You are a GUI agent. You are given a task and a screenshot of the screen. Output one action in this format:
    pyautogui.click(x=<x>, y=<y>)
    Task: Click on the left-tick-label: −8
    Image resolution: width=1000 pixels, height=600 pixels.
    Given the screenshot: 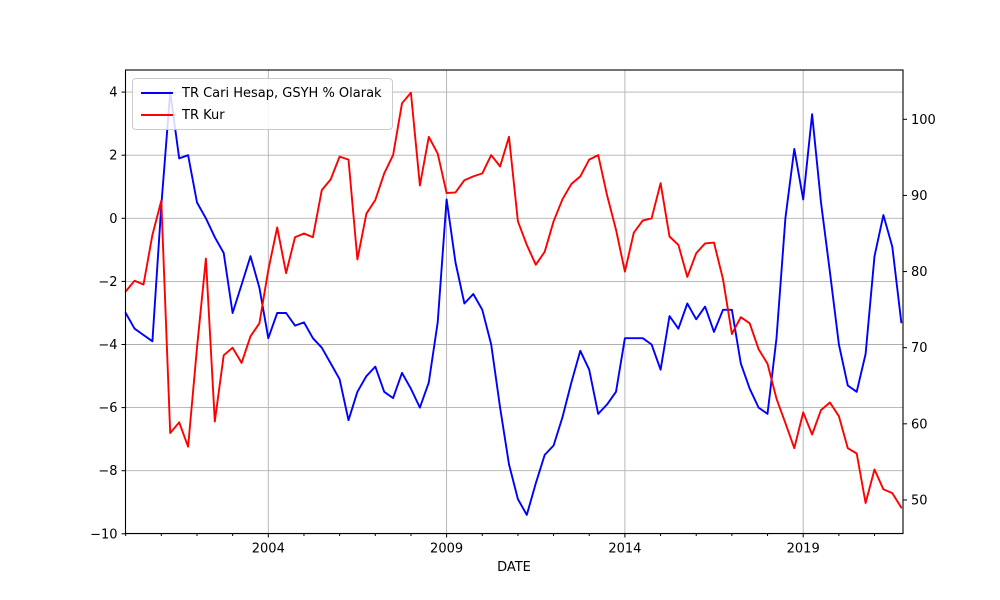 What is the action you would take?
    pyautogui.click(x=107, y=471)
    